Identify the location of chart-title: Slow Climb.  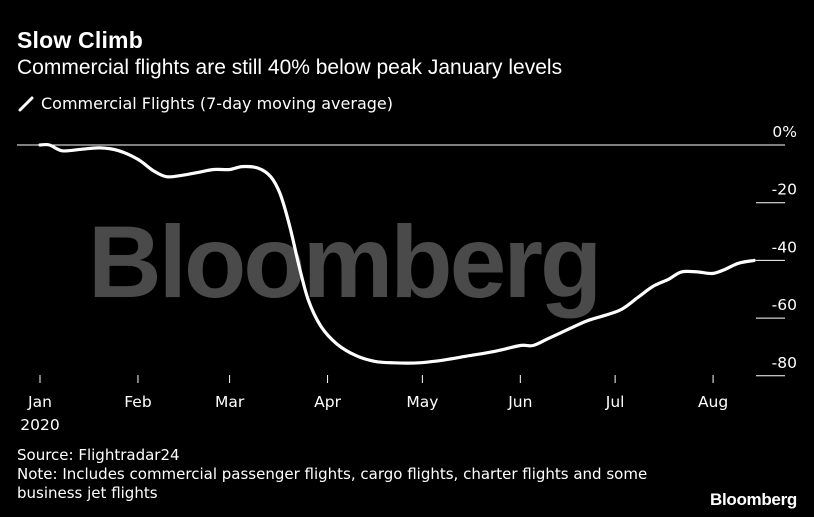
(80, 40).